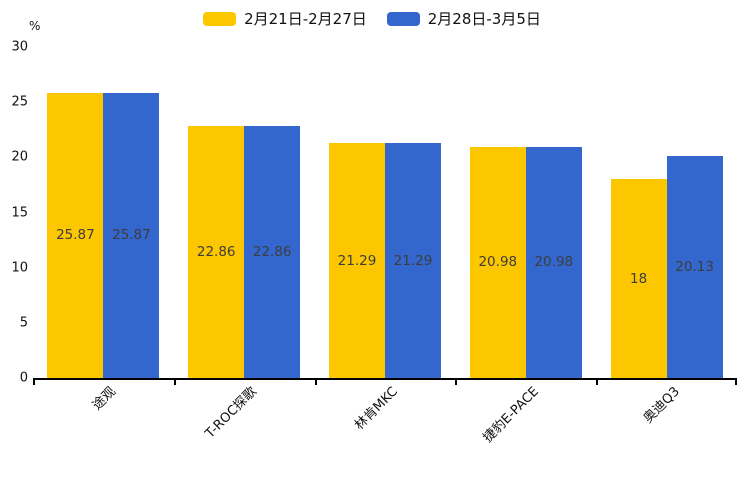 This screenshot has width=744, height=496. What do you see at coordinates (23, 378) in the screenshot?
I see `y-tick-label: 0` at bounding box center [23, 378].